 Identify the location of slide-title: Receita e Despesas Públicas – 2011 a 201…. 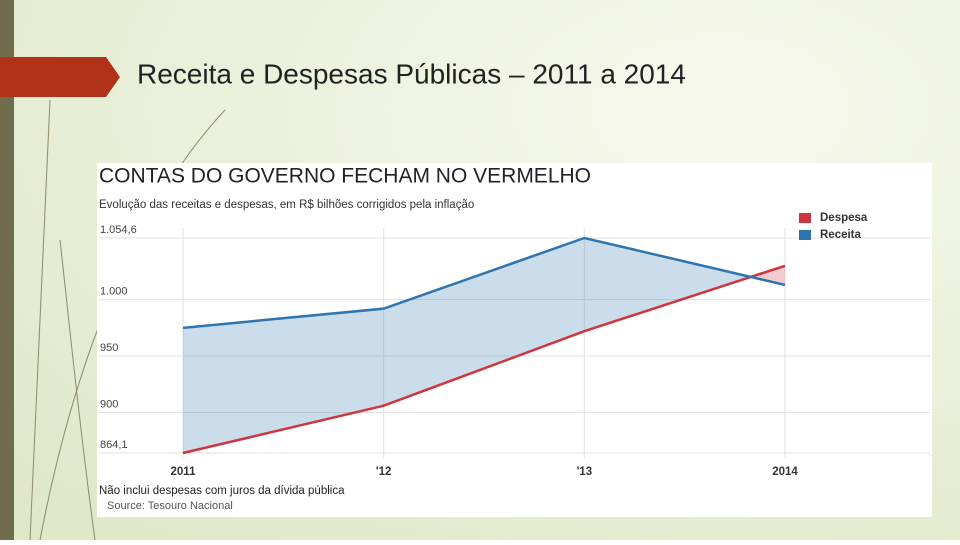
(411, 73).